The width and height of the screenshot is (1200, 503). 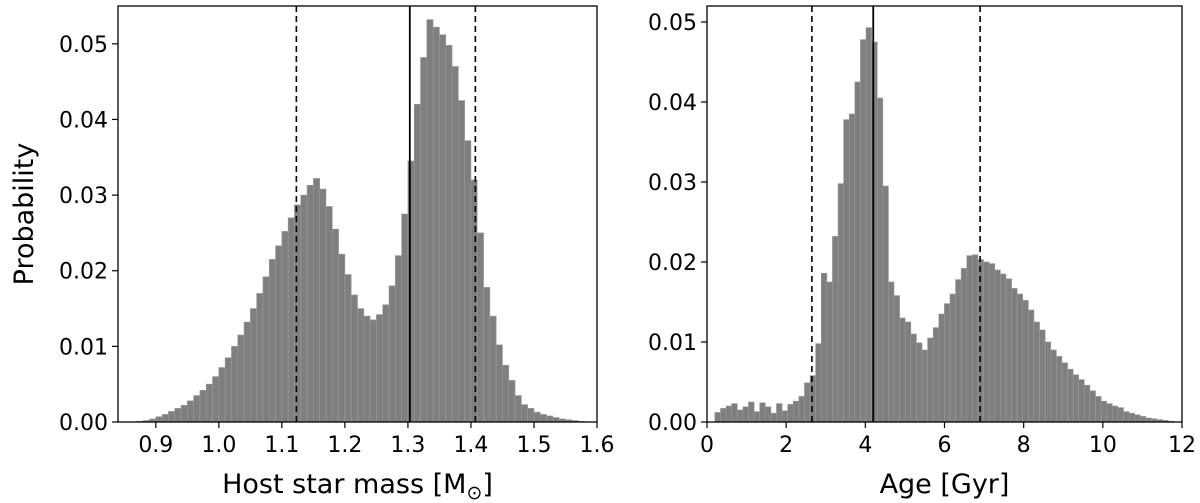 I want to click on mass-y-ticks: 0.00 0.01 0.02 0.03 0.04 0.05, so click(x=88, y=234).